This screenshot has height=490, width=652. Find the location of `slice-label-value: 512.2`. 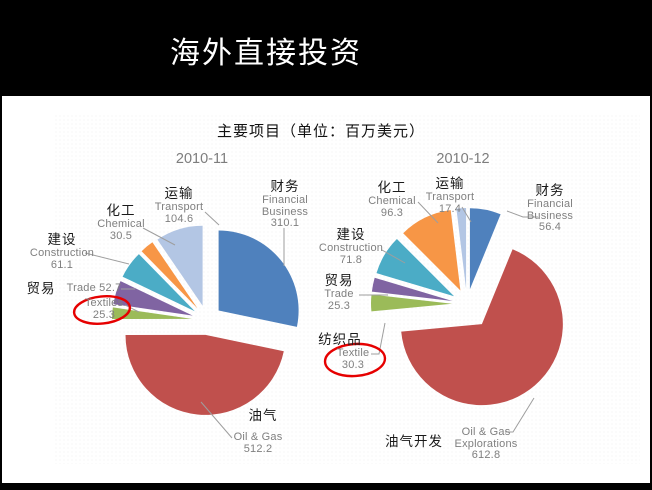

slice-label-value: 512.2 is located at coordinates (258, 448).